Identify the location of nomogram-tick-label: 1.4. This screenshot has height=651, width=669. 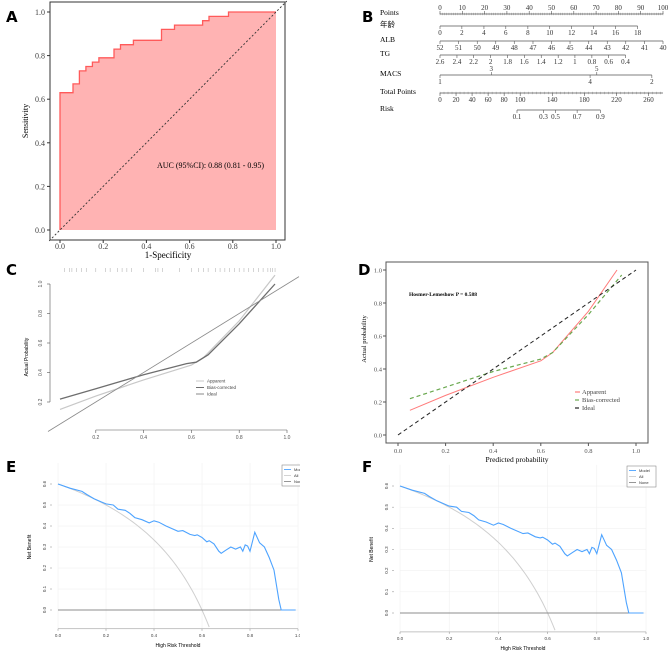
(541, 62).